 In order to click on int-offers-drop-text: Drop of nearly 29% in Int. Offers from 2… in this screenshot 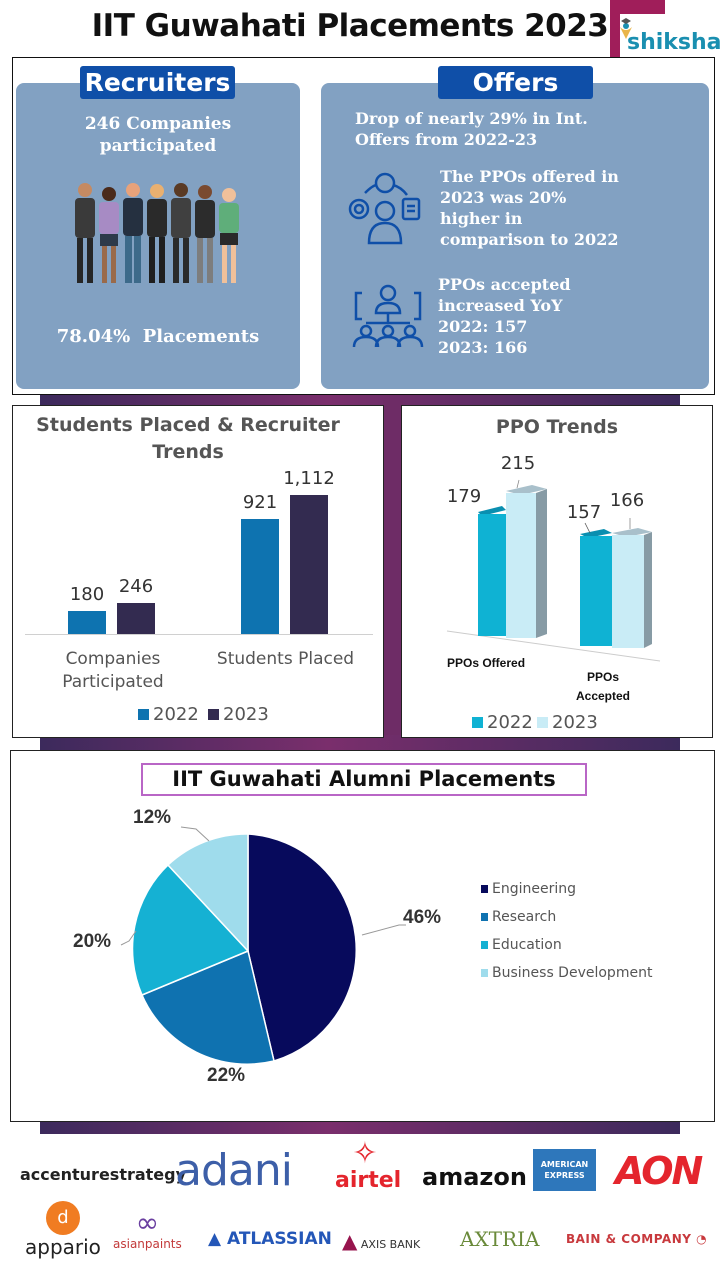, I will do `click(471, 129)`.